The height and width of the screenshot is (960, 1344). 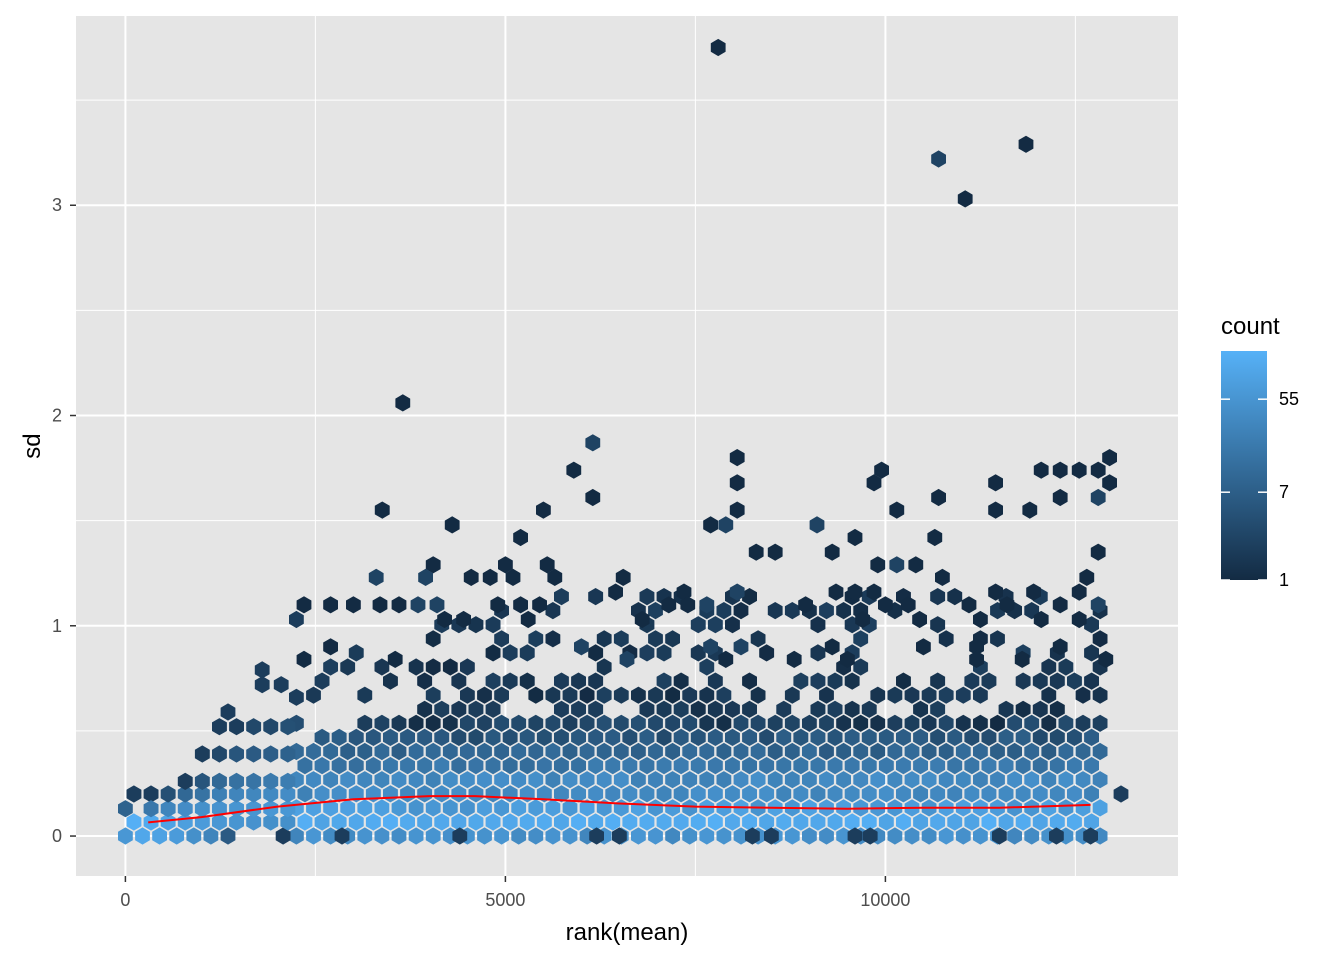 What do you see at coordinates (57, 836) in the screenshot?
I see `y-tick-label: 0` at bounding box center [57, 836].